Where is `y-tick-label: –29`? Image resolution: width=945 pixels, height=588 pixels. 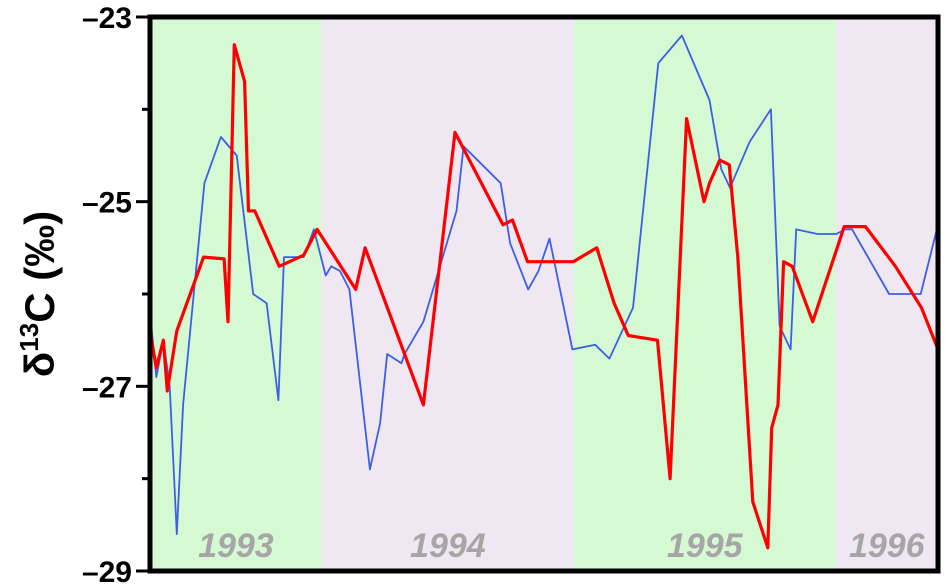 y-tick-label: –29 is located at coordinates (107, 572).